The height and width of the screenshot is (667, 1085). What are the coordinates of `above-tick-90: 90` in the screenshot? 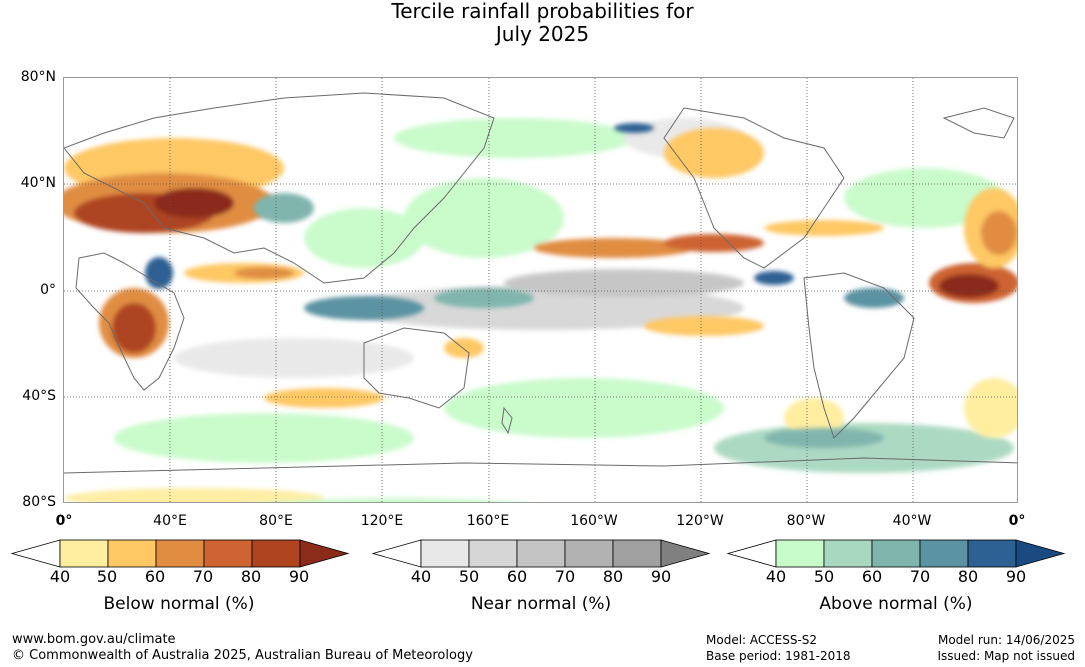 It's located at (1016, 576).